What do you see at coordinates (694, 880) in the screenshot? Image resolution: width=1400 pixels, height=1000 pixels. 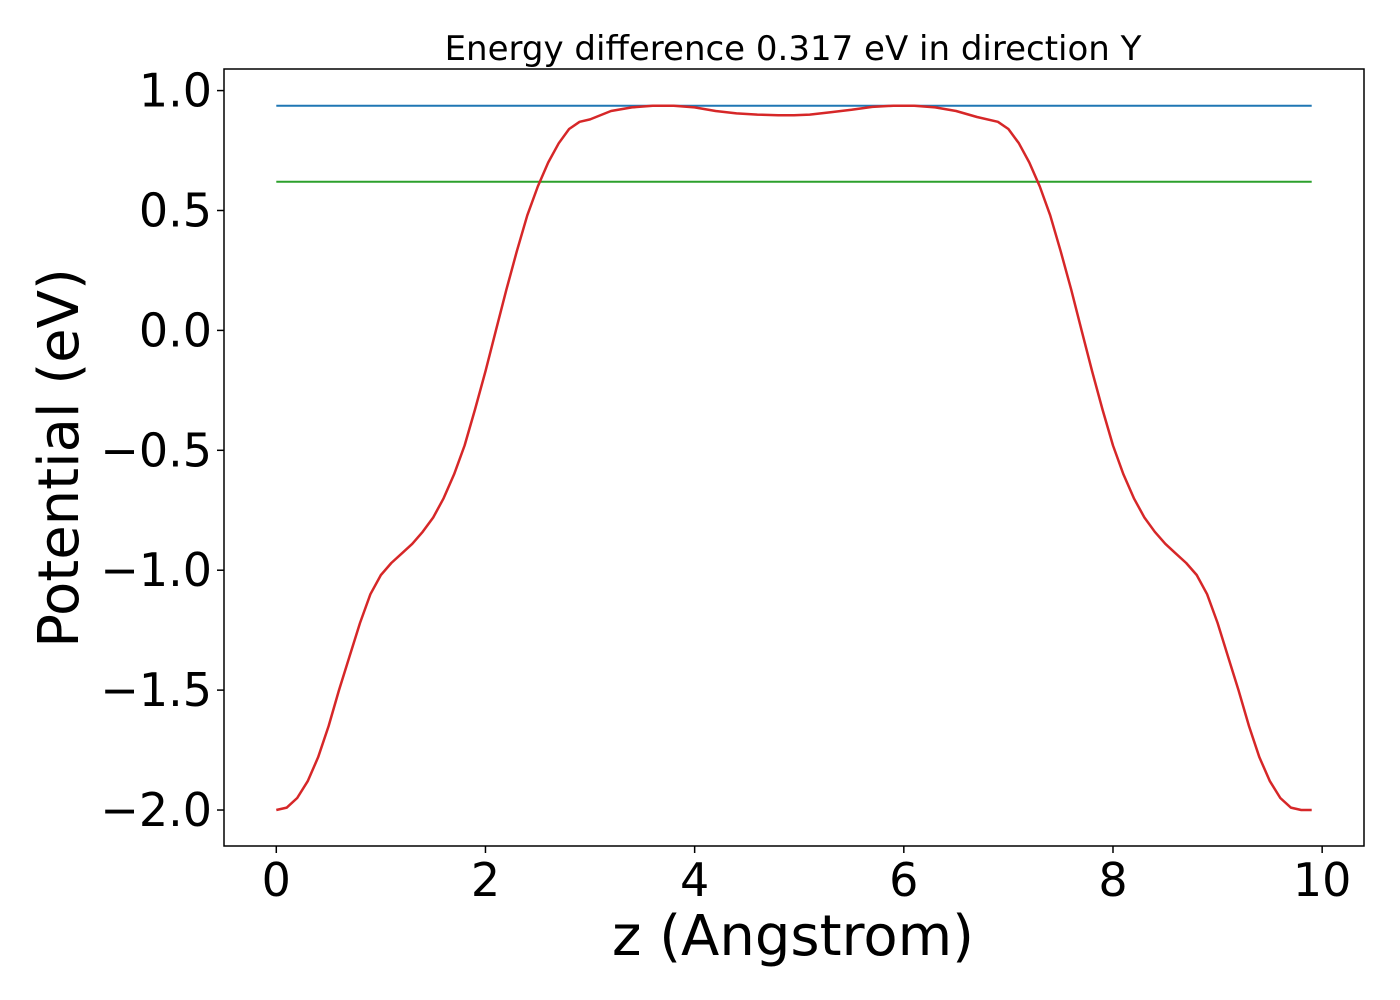 I see `x-tick-label: 4` at bounding box center [694, 880].